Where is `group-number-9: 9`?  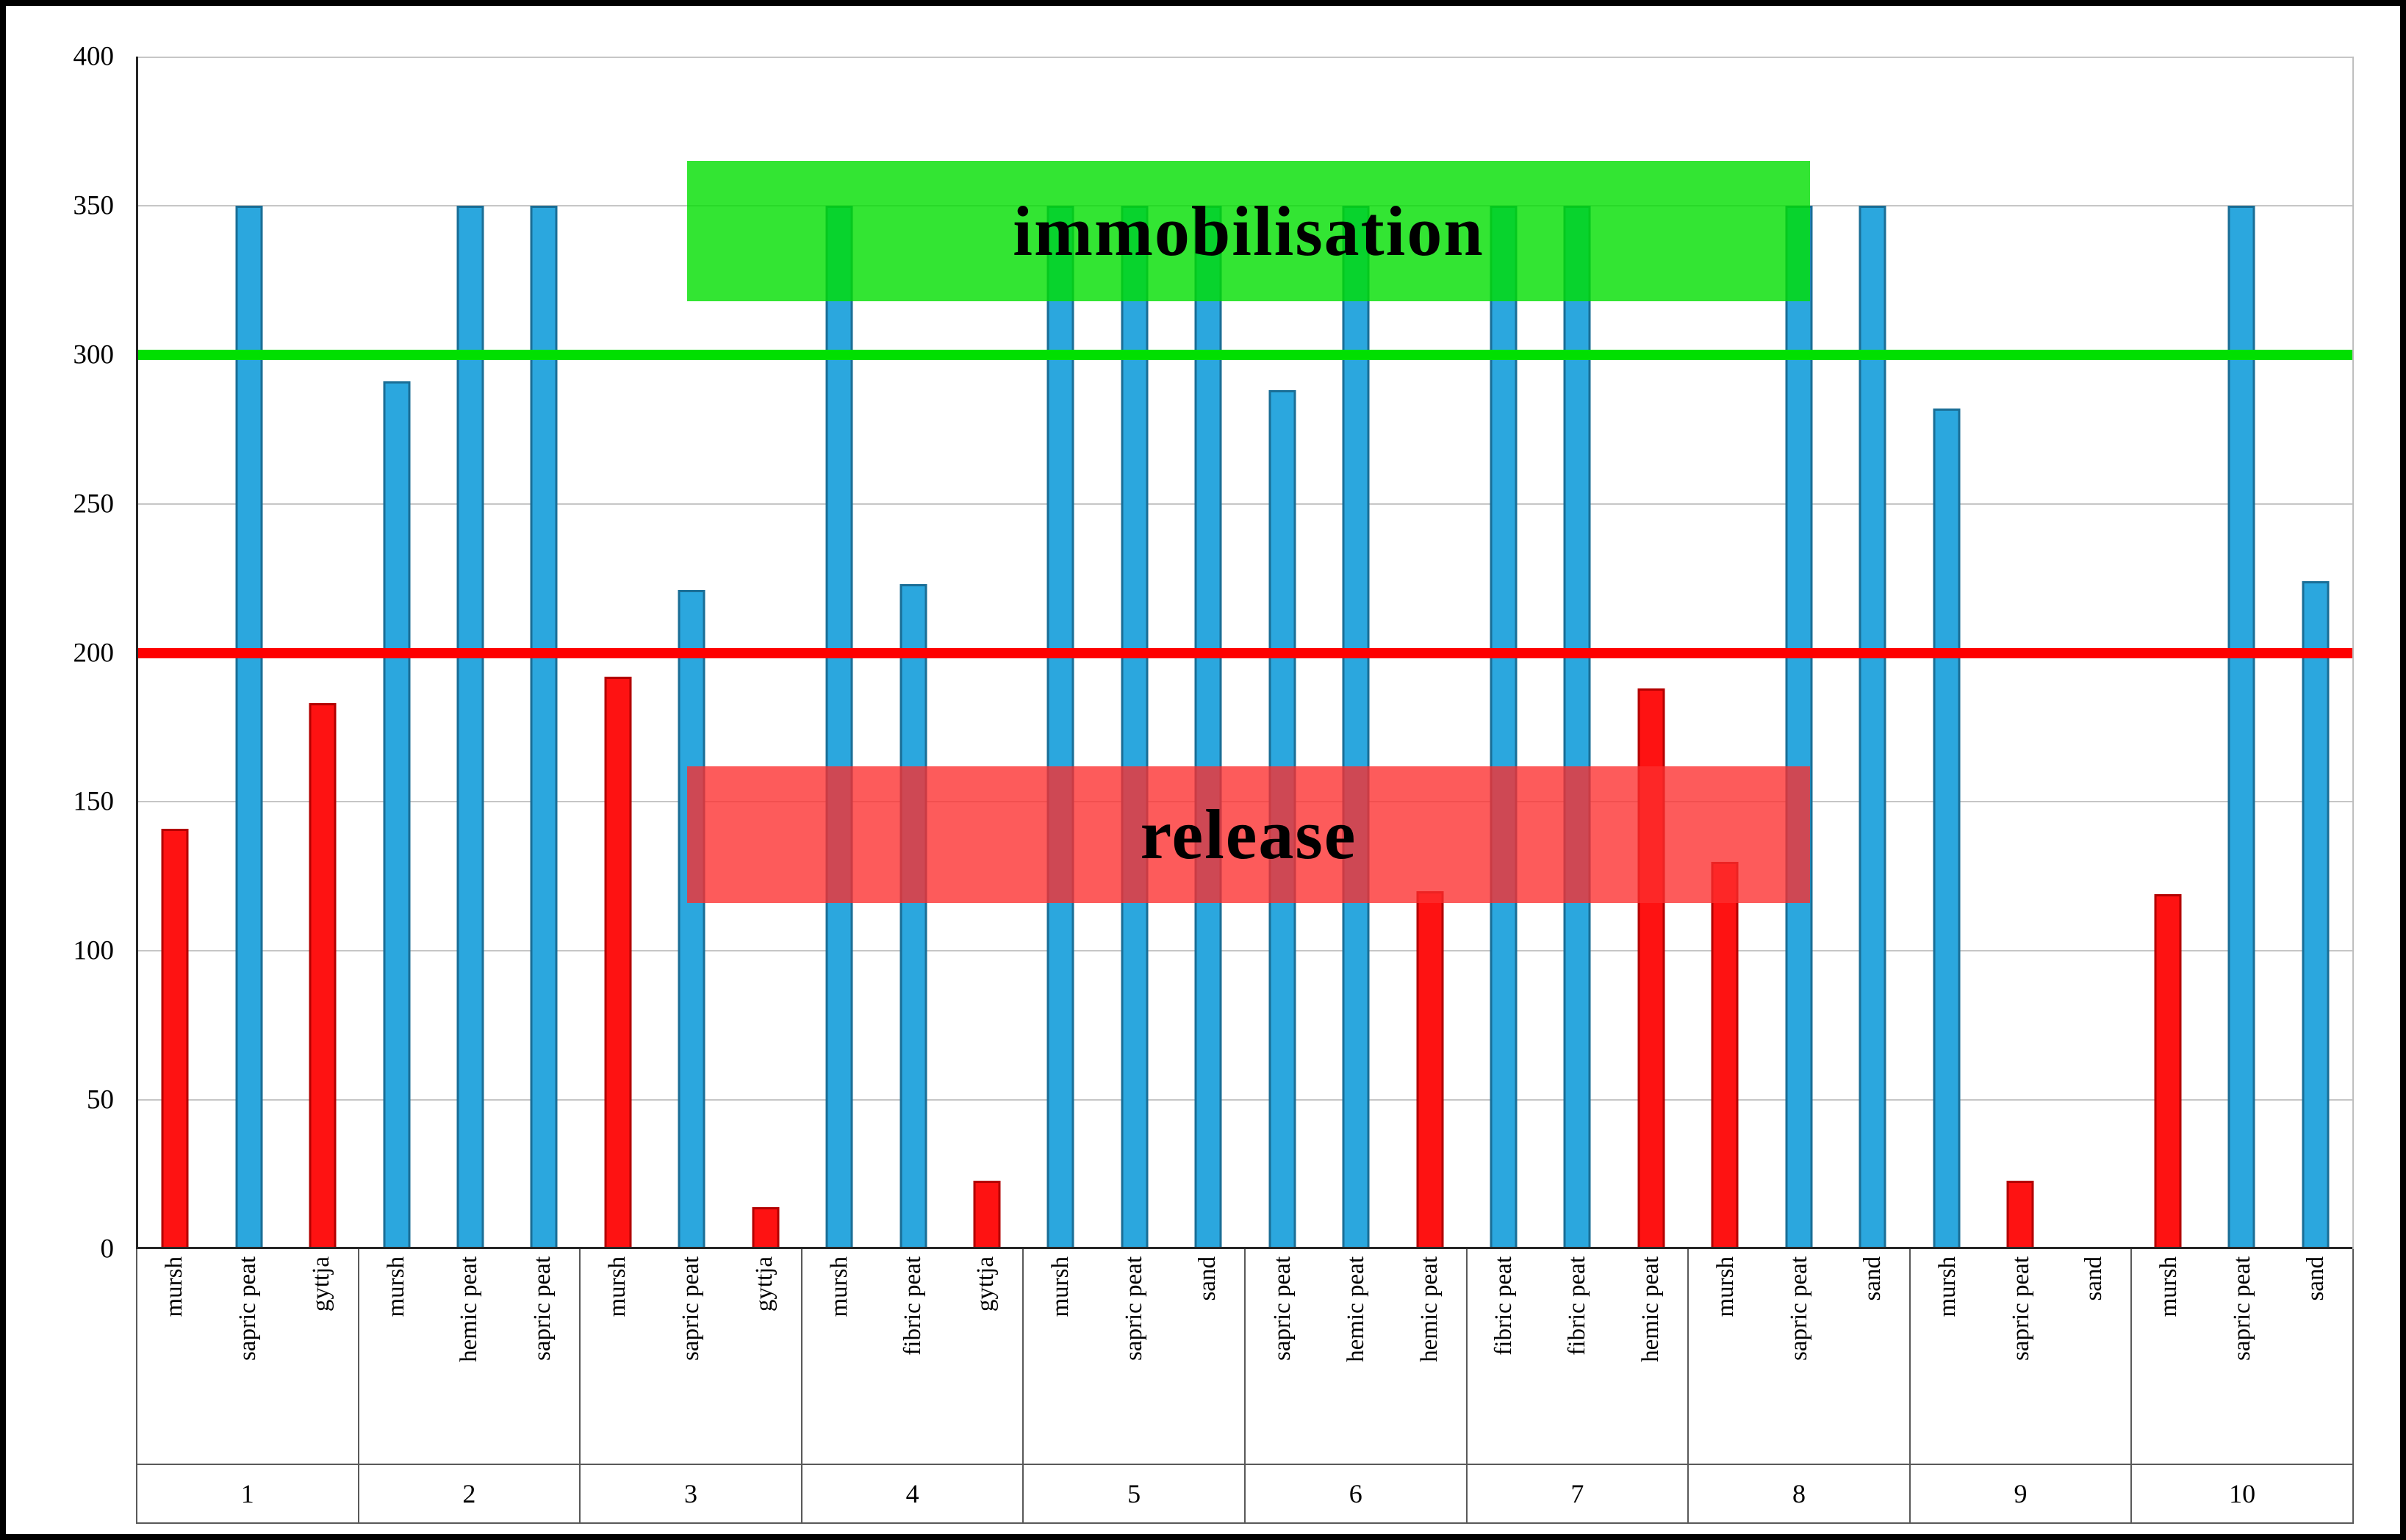
group-number-9: 9 is located at coordinates (2022, 1493).